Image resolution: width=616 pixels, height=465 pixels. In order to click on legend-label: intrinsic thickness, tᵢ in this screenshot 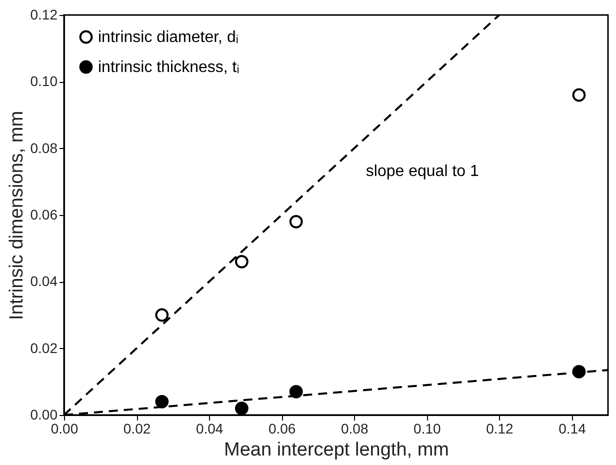, I will do `click(169, 67)`.